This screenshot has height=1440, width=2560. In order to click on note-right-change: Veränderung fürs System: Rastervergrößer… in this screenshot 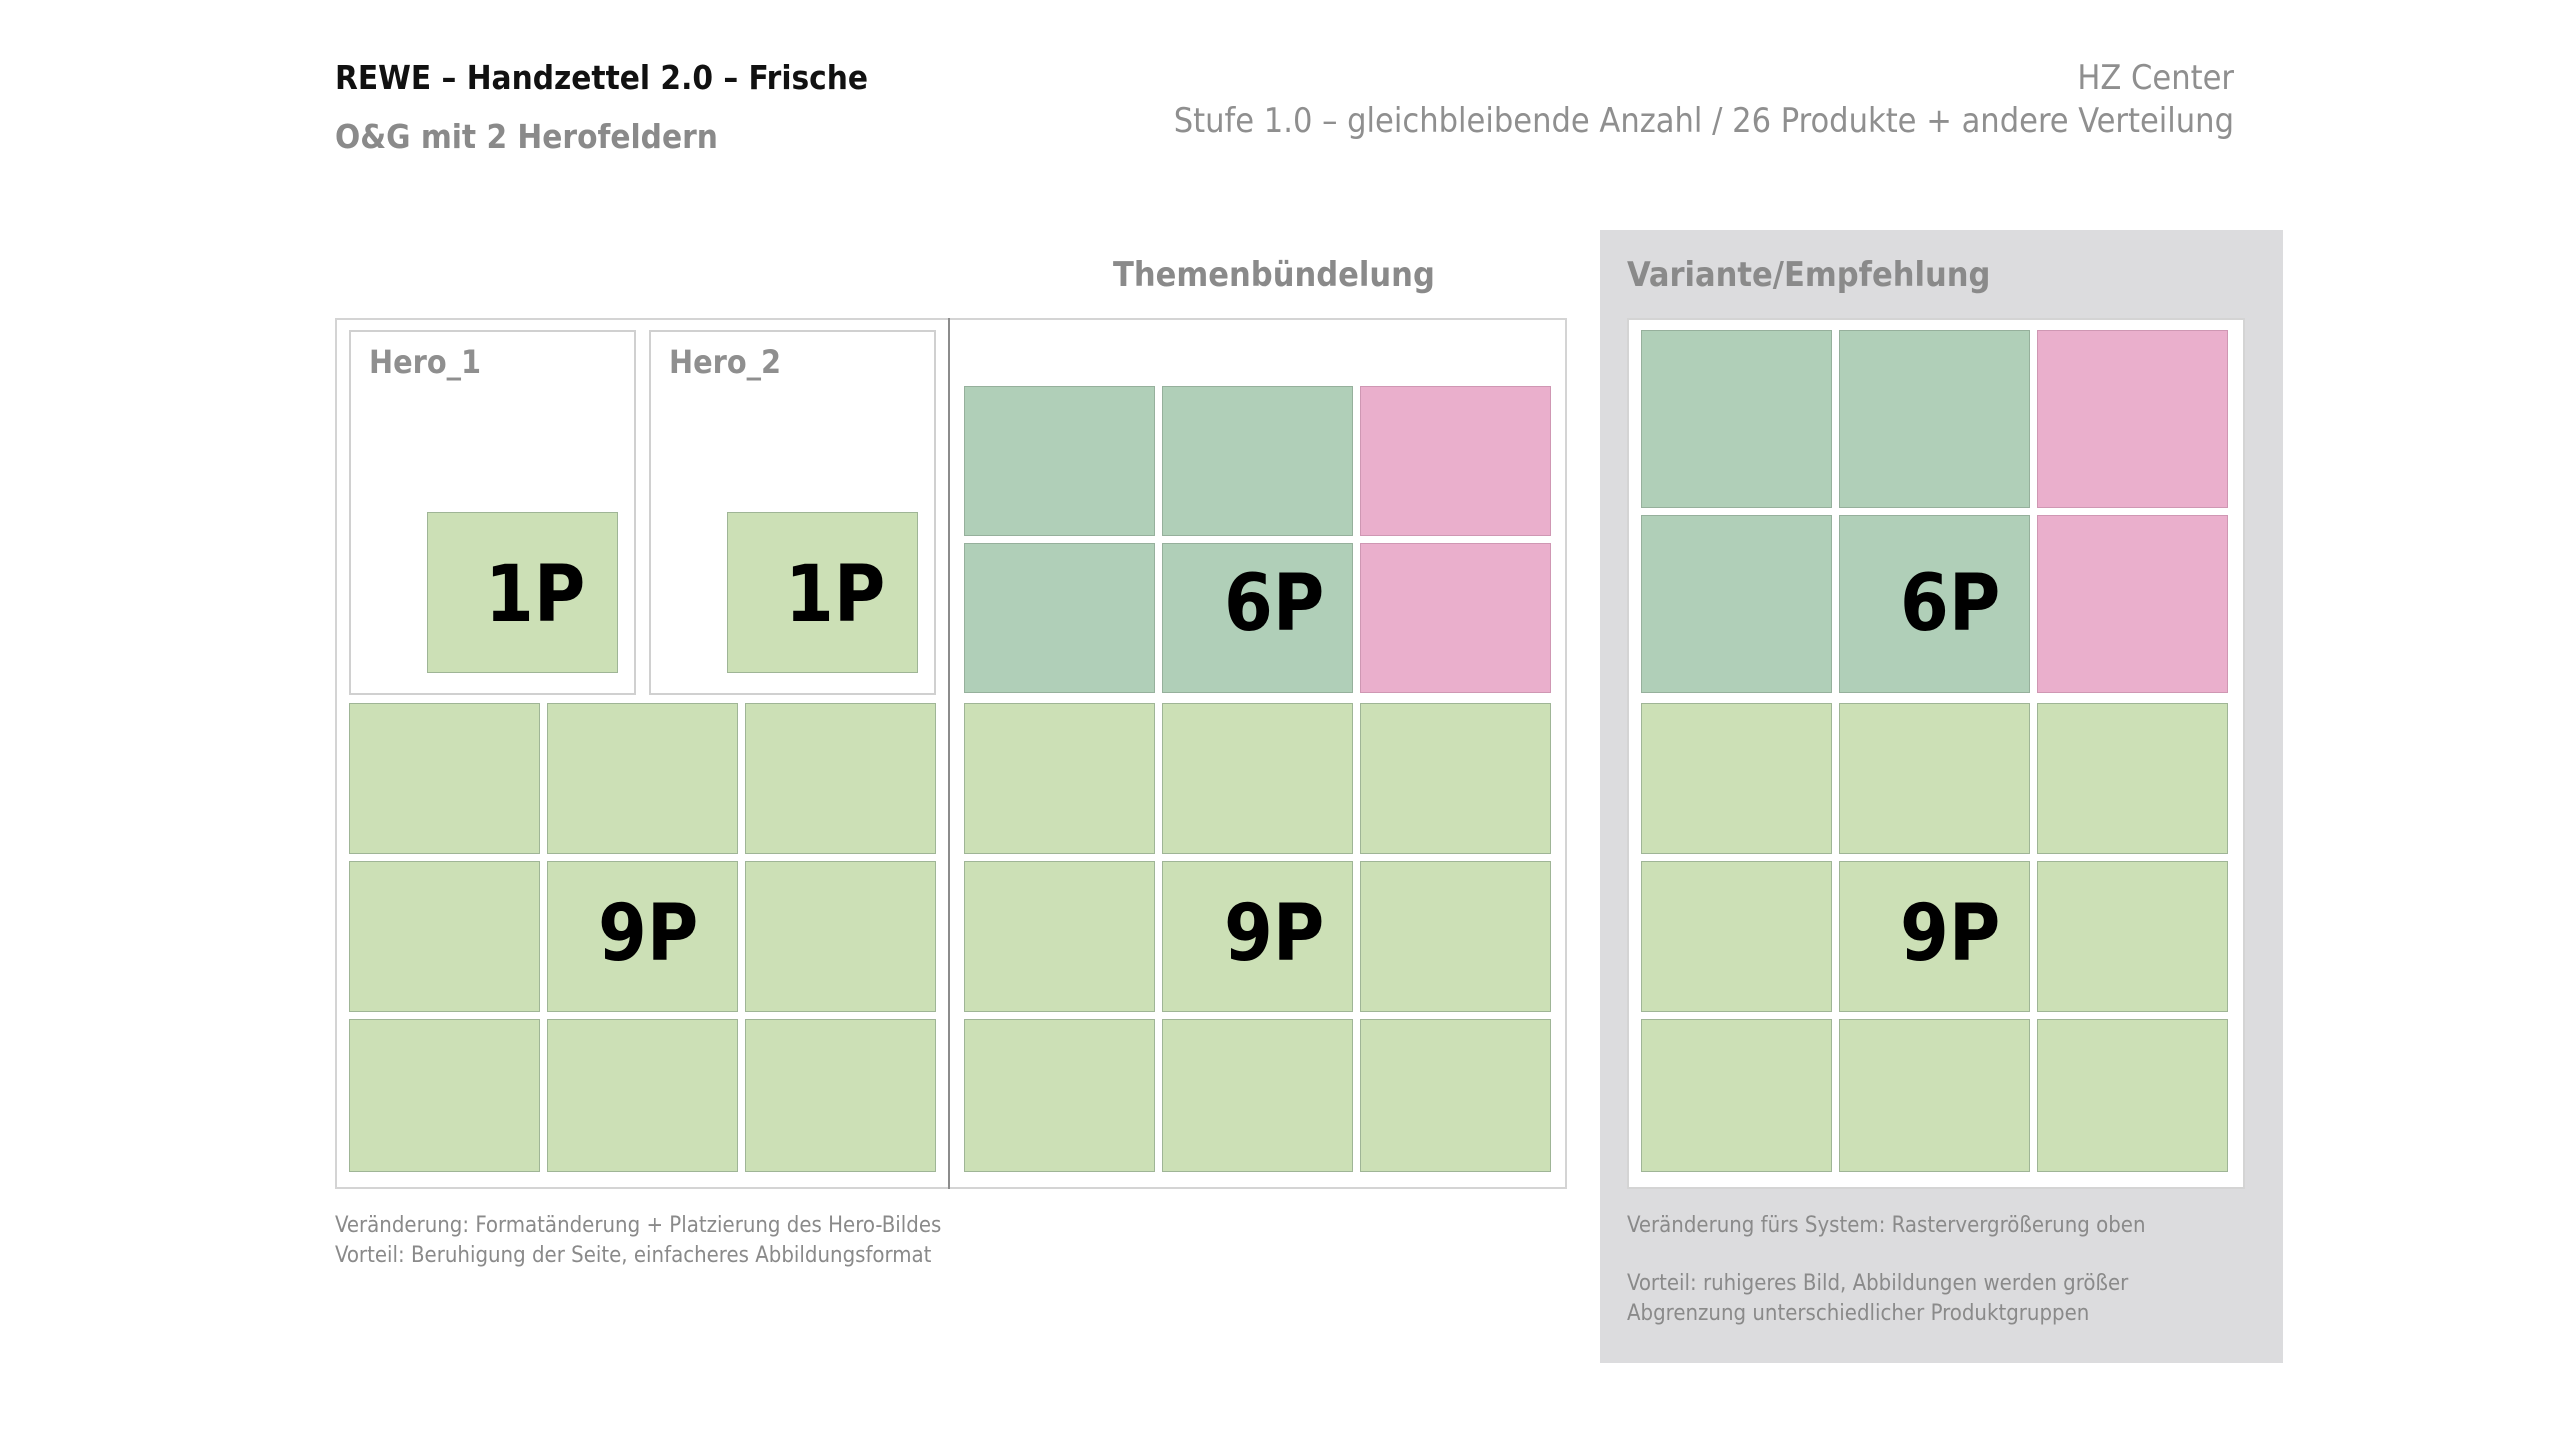, I will do `click(1886, 1225)`.